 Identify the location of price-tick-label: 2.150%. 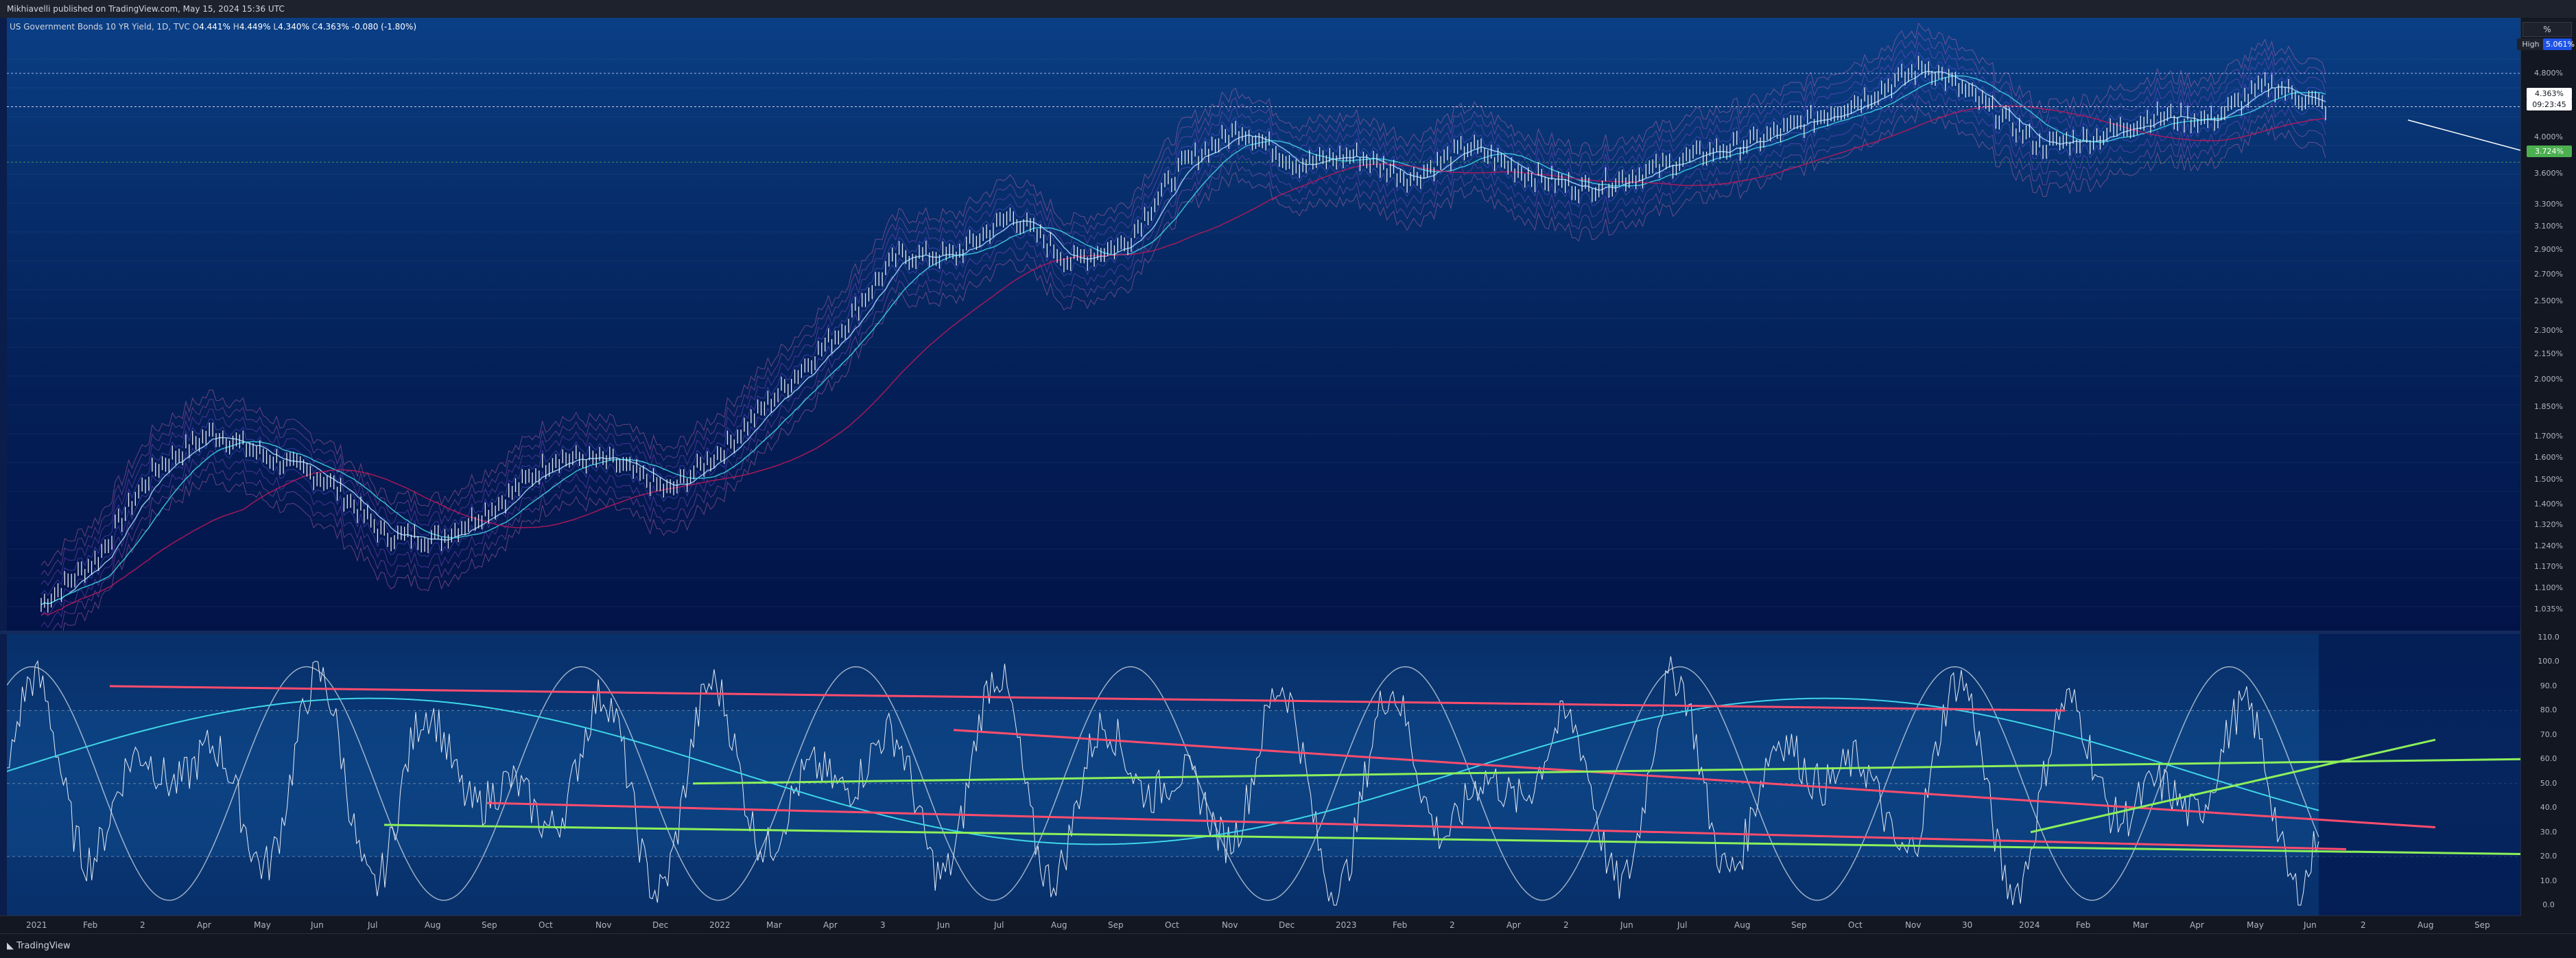
(2548, 354).